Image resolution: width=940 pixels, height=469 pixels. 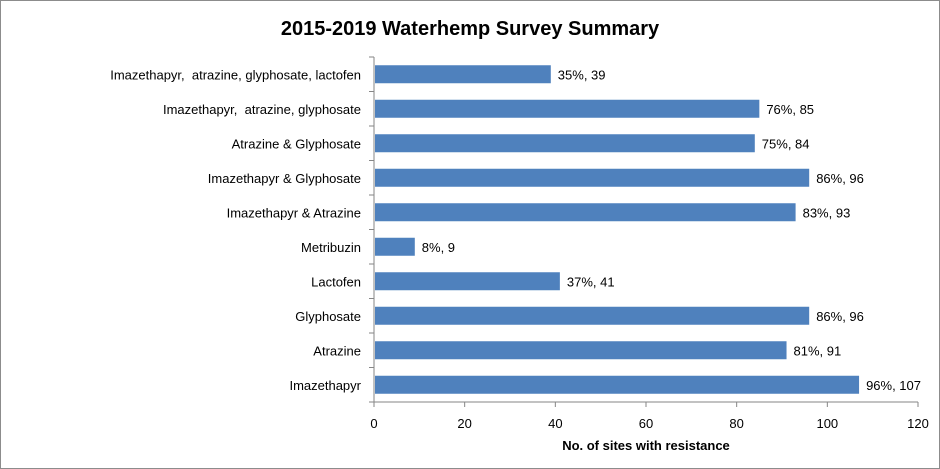 I want to click on data-label: 76%, 85, so click(x=790, y=109).